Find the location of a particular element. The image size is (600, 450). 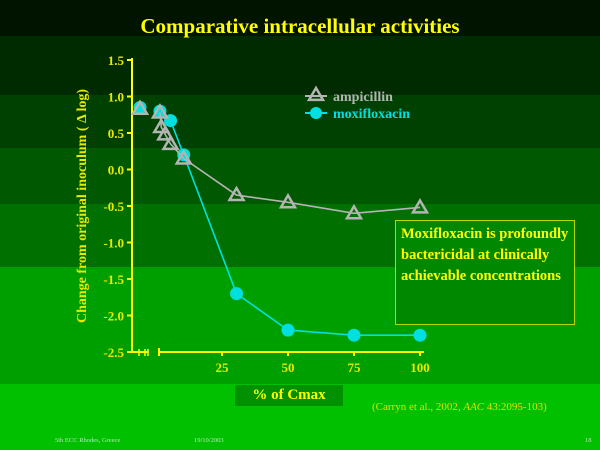

citation-journal: AAC is located at coordinates (474, 407).